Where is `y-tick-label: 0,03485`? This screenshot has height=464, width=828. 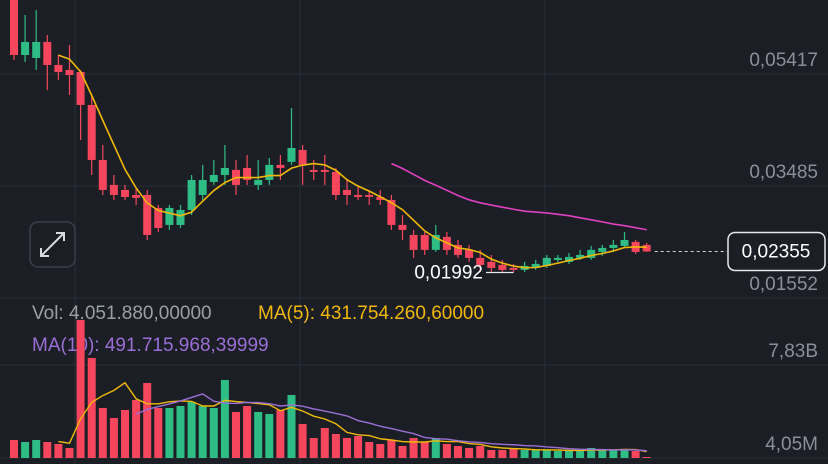 y-tick-label: 0,03485 is located at coordinates (783, 172).